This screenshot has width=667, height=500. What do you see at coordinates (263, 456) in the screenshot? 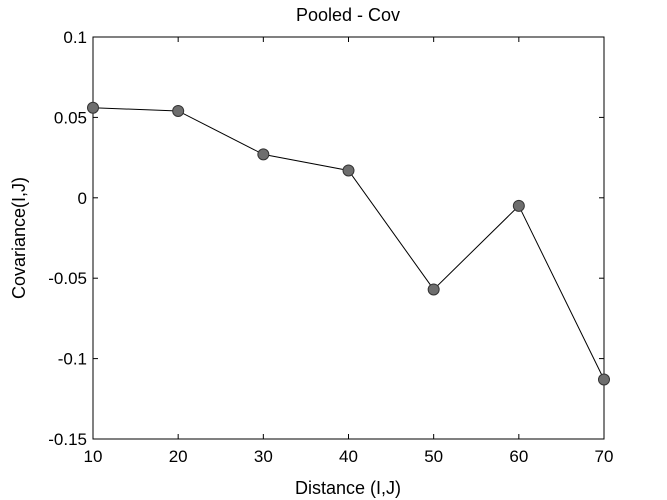
I see `x-tick-label: 30` at bounding box center [263, 456].